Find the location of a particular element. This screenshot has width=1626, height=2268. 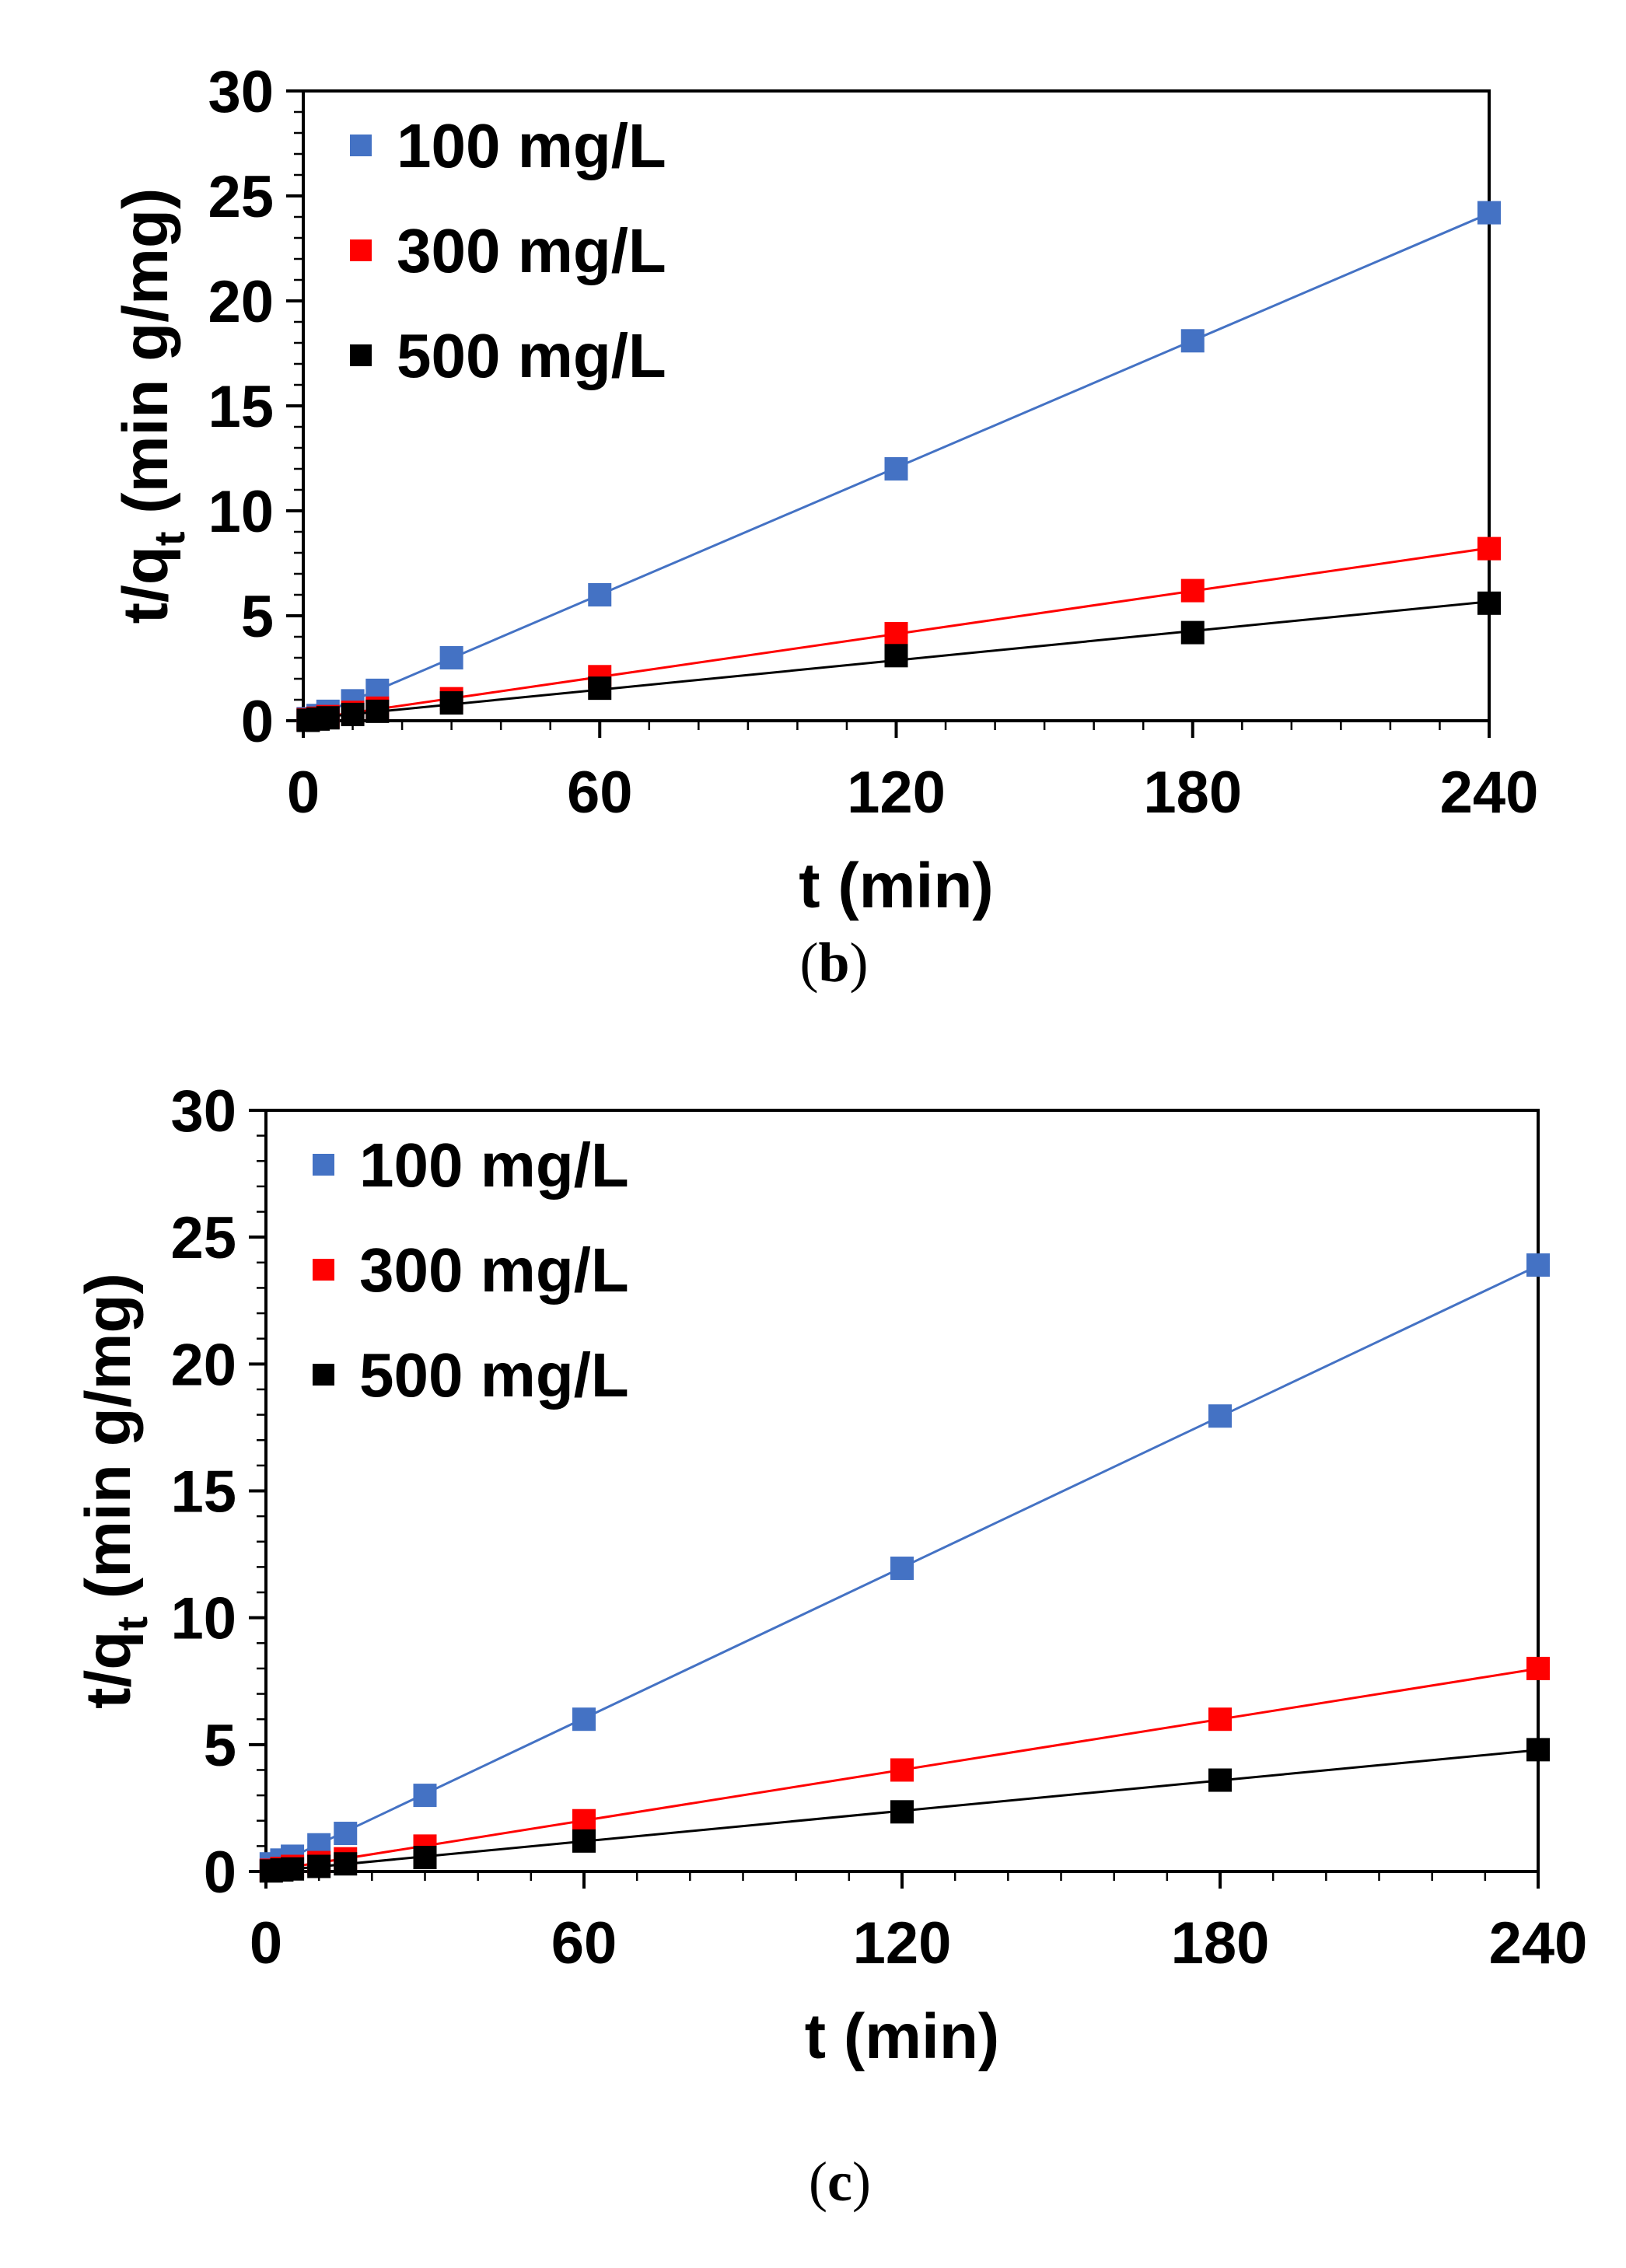

panel-label: (c) is located at coordinates (840, 2182).